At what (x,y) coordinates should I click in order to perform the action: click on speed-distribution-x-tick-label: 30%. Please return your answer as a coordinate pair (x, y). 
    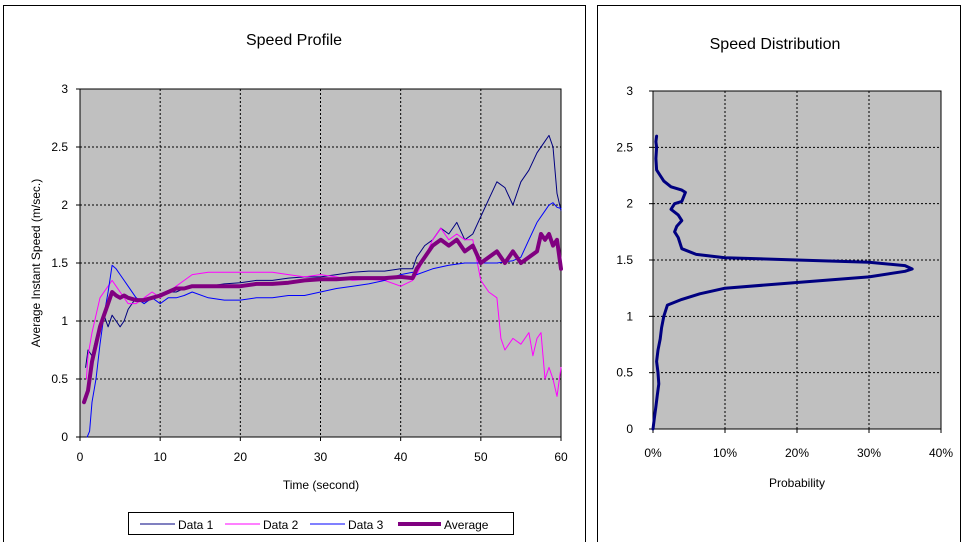
    Looking at the image, I should click on (869, 453).